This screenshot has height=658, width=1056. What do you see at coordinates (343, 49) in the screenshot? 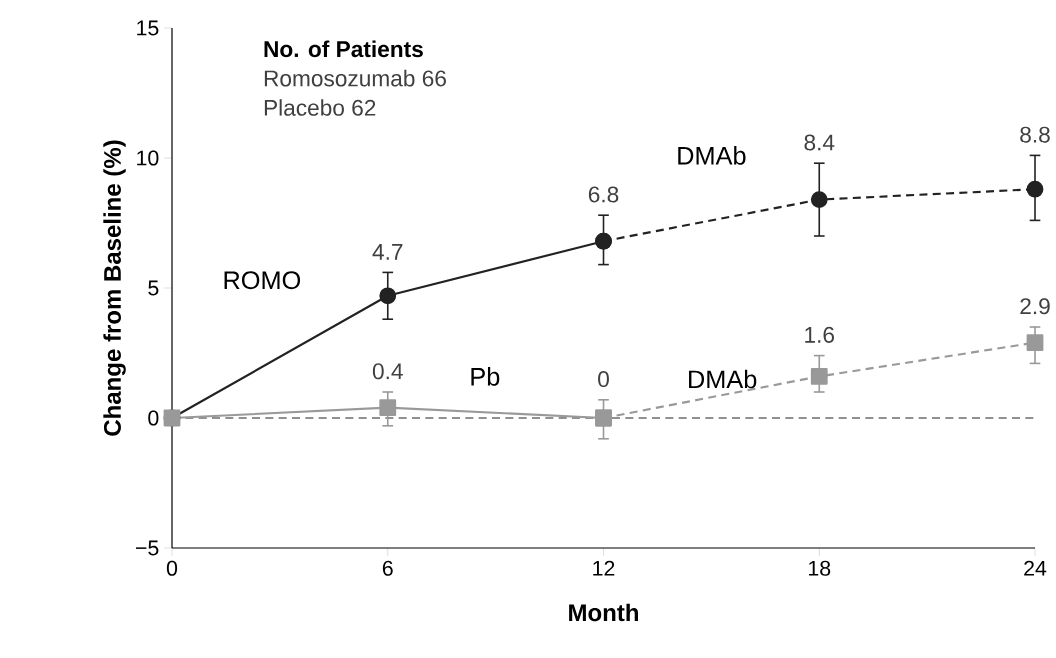
I see `annotation: No. of Patients` at bounding box center [343, 49].